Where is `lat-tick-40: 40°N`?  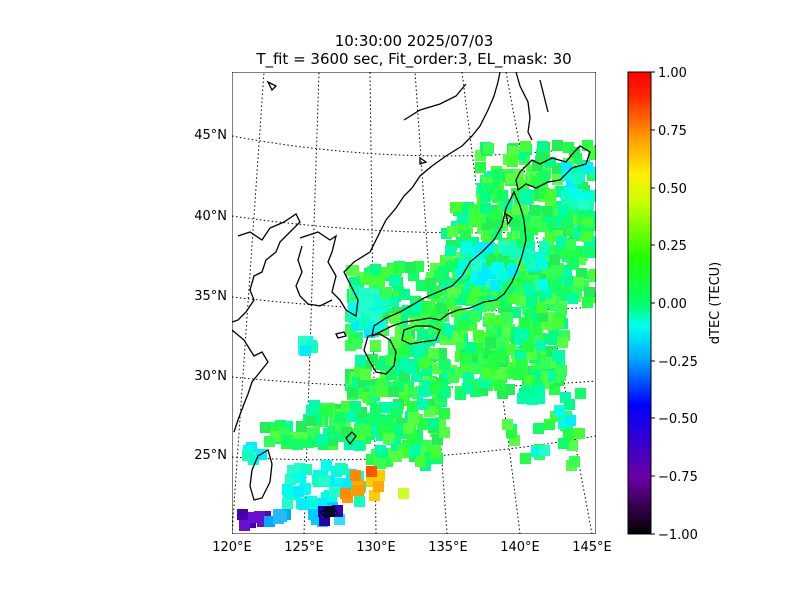
lat-tick-40: 40°N is located at coordinates (210, 216).